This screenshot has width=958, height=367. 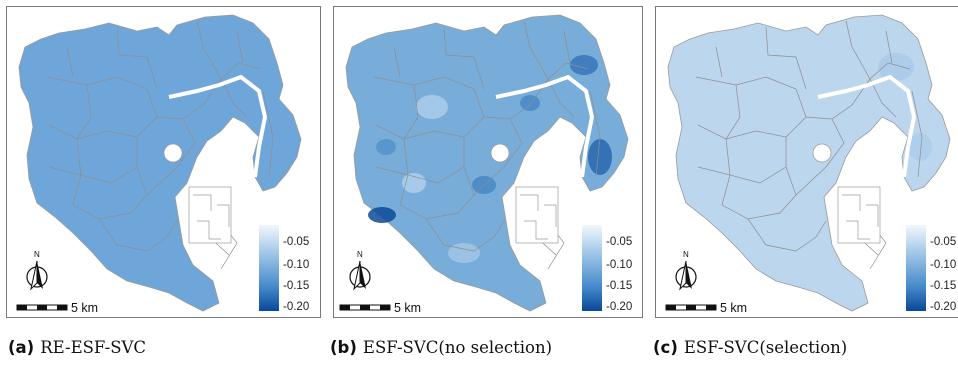 I want to click on caption-a: (a) RE-ESF-SVC, so click(x=77, y=347).